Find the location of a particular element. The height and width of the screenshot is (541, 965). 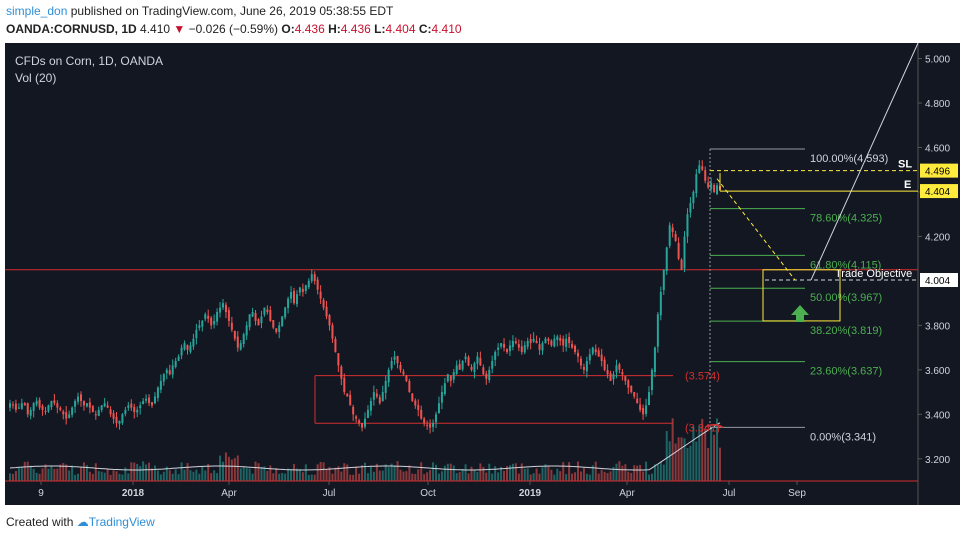

fib-label: 0.00%(3.341) is located at coordinates (843, 437).